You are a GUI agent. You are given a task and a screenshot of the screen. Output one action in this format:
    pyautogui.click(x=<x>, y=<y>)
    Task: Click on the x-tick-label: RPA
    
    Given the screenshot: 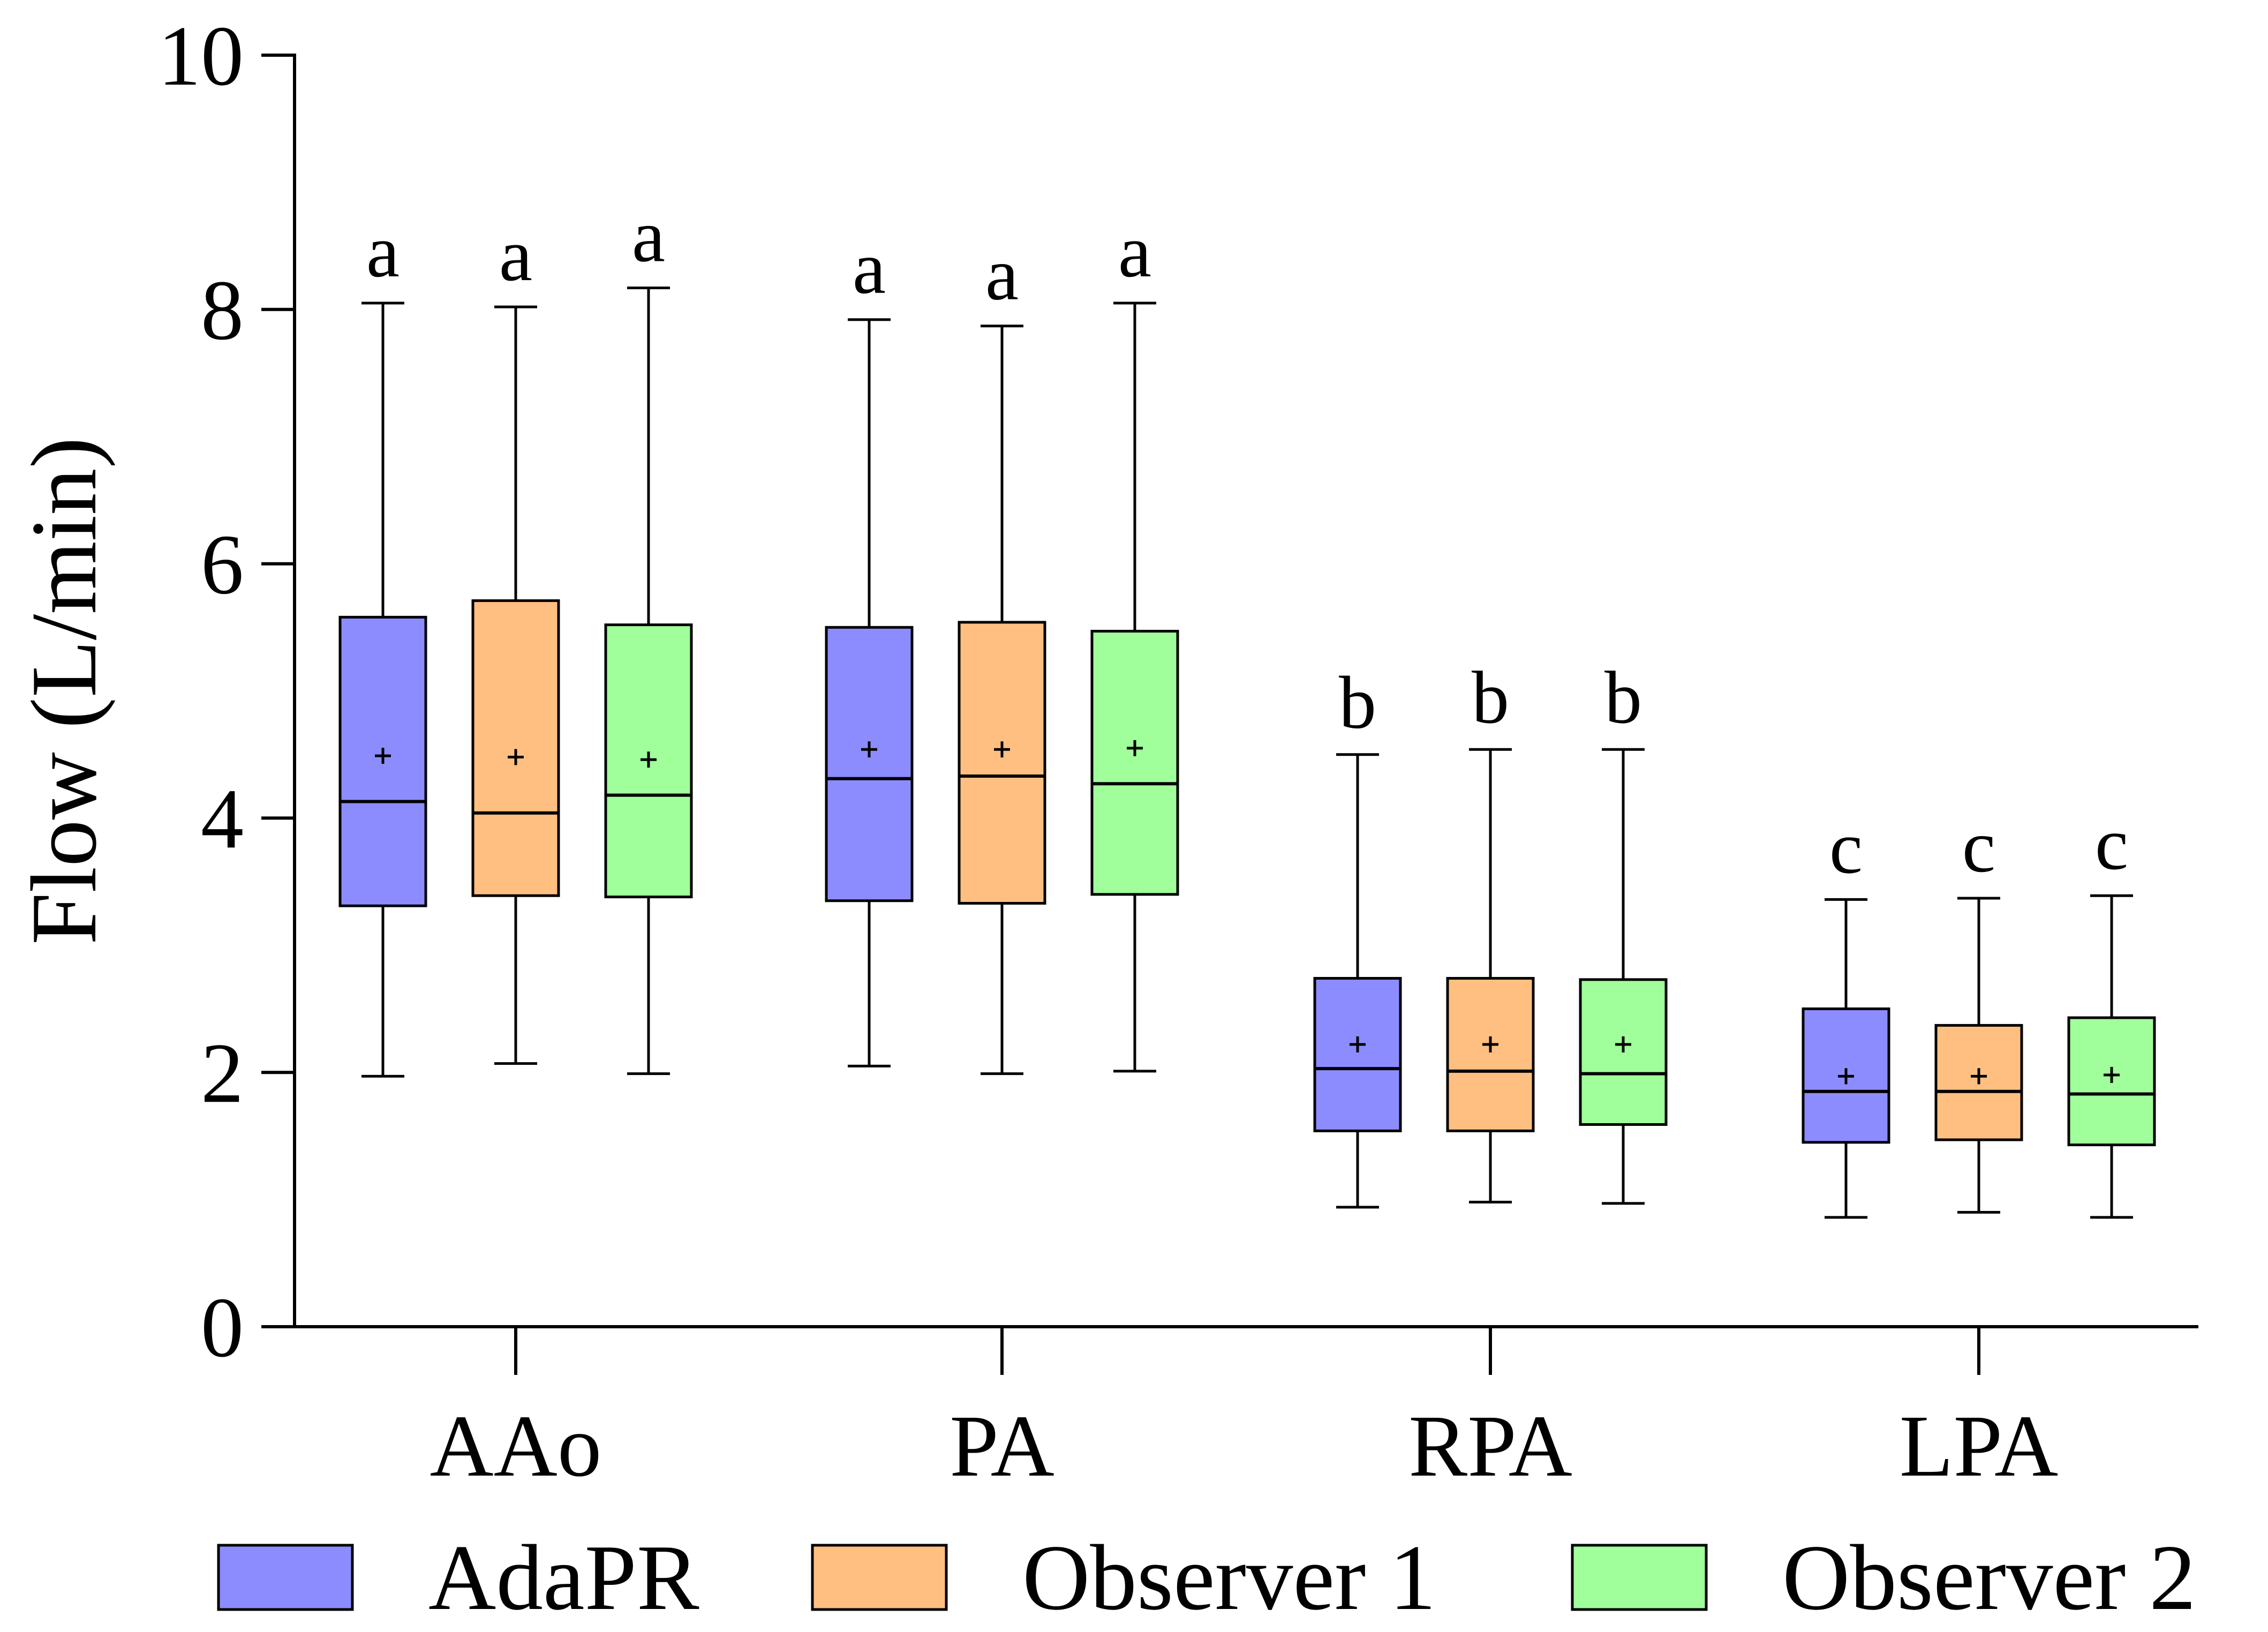 What is the action you would take?
    pyautogui.click(x=1490, y=1446)
    